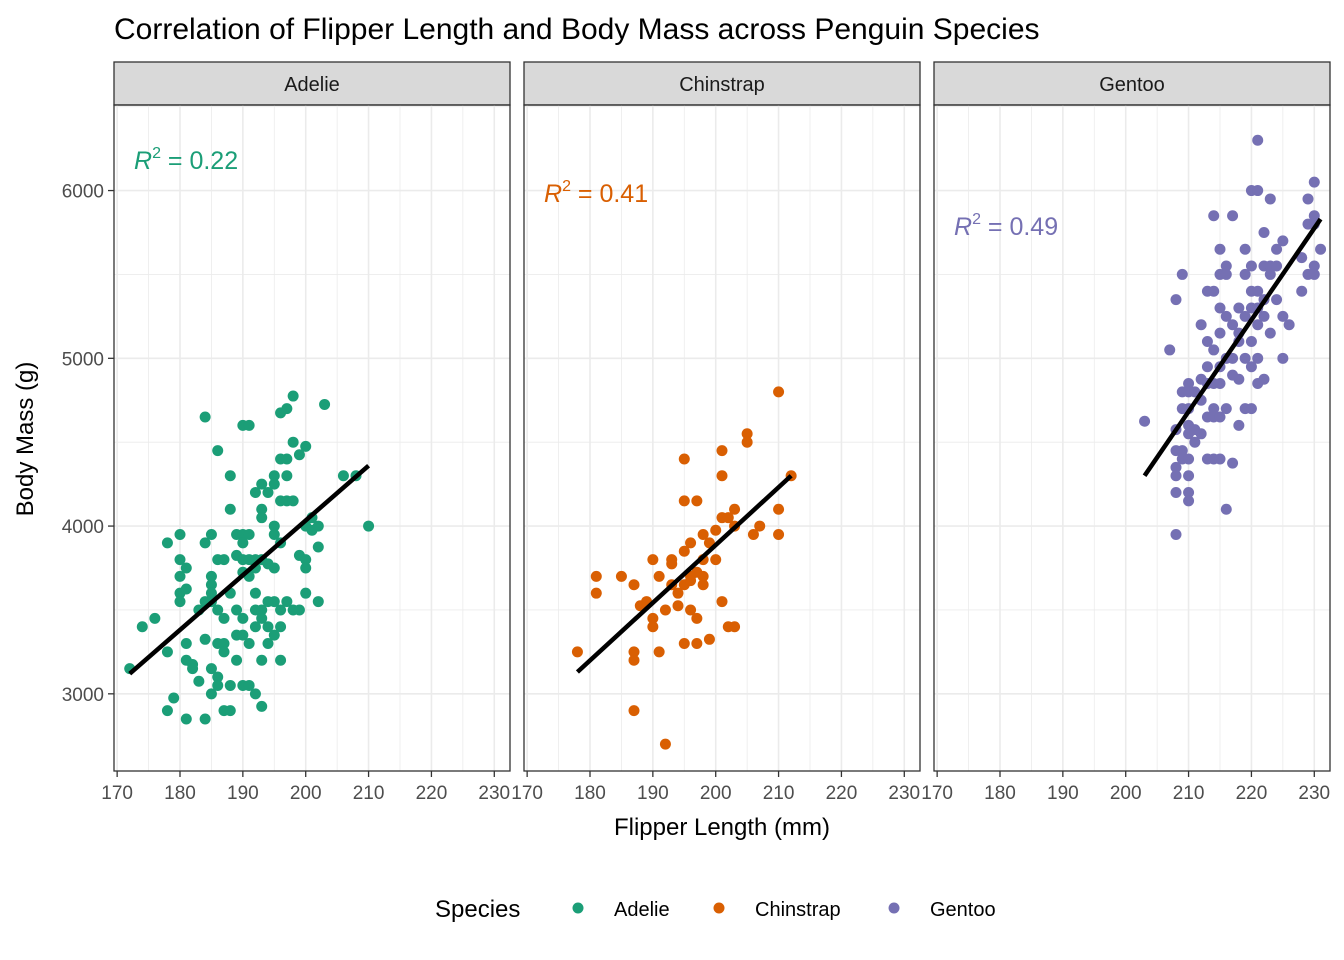 This screenshot has width=1344, height=960. What do you see at coordinates (1006, 226) in the screenshot?
I see `r-squared-label: R2 = 0.49` at bounding box center [1006, 226].